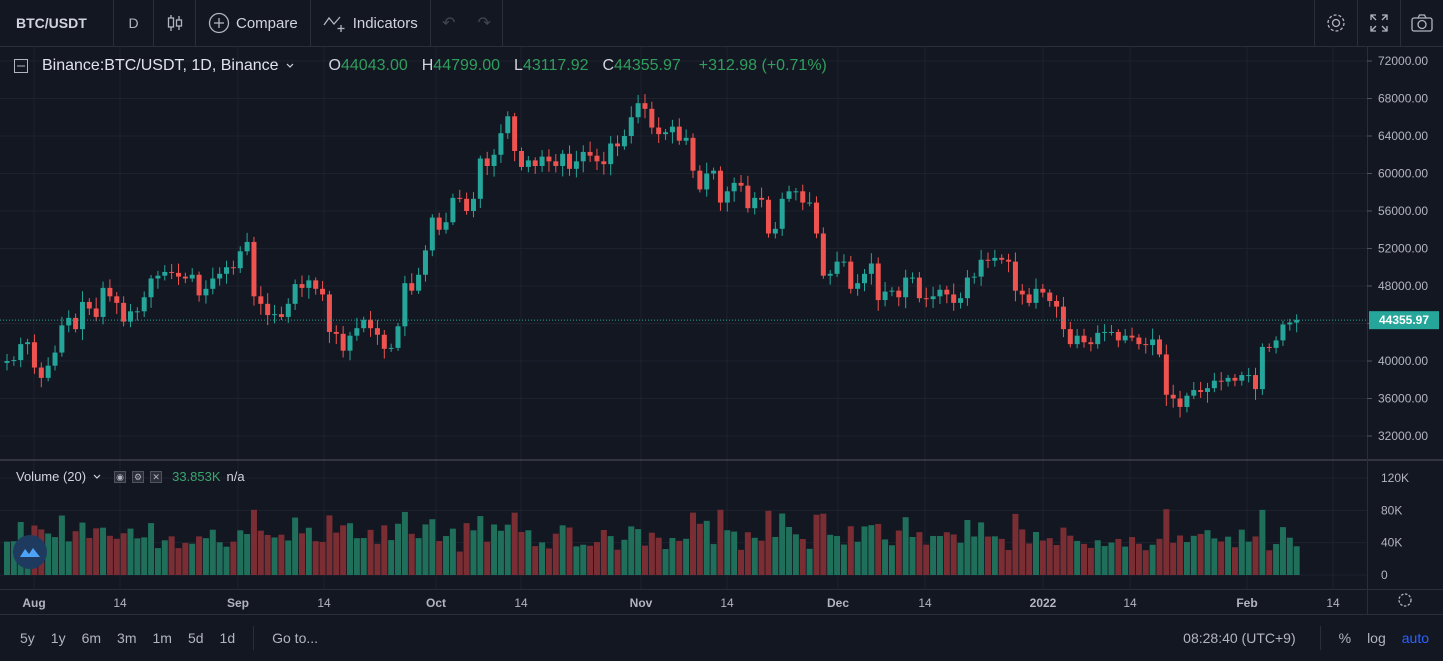 This screenshot has height=661, width=1443. I want to click on range-5y: 5y, so click(27, 638).